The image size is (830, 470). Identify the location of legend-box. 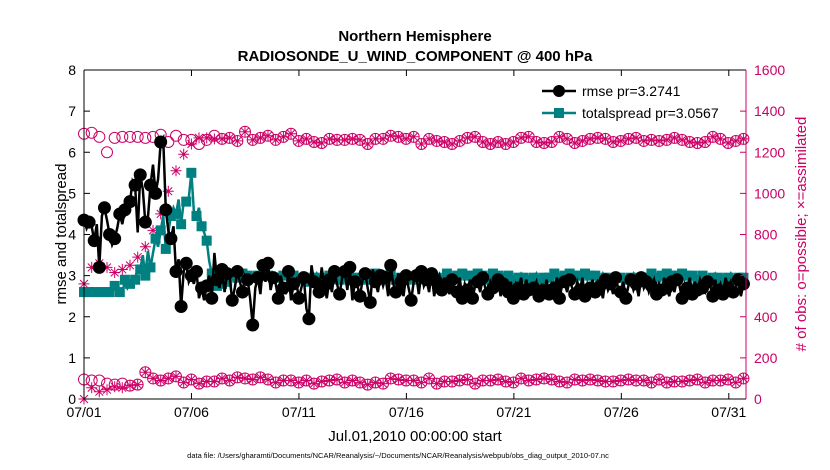
(636, 101).